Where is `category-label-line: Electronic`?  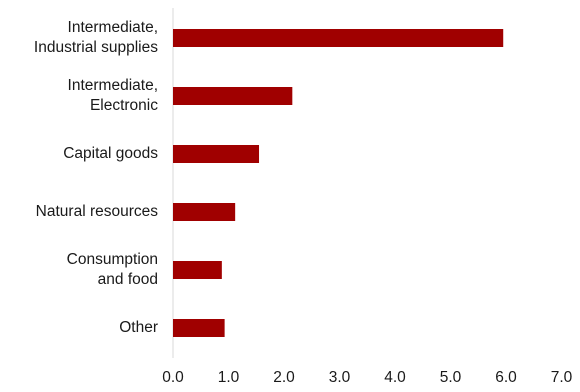
category-label-line: Electronic is located at coordinates (79, 106).